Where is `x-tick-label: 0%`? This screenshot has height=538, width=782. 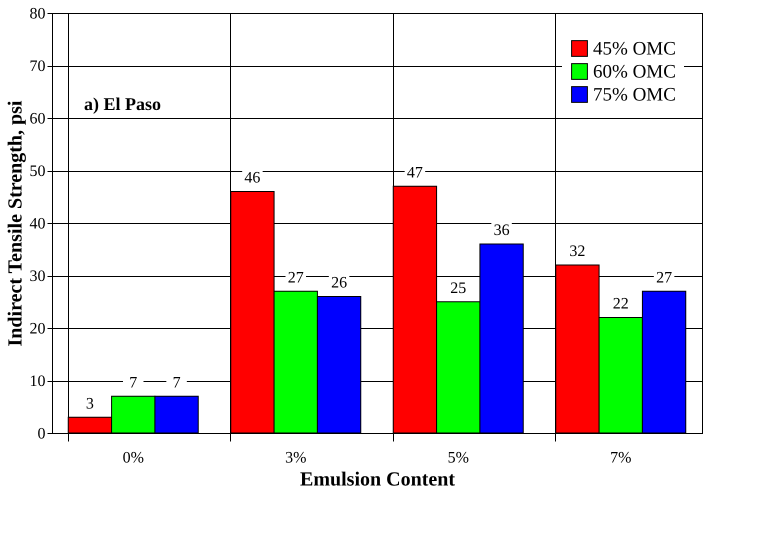 x-tick-label: 0% is located at coordinates (133, 458).